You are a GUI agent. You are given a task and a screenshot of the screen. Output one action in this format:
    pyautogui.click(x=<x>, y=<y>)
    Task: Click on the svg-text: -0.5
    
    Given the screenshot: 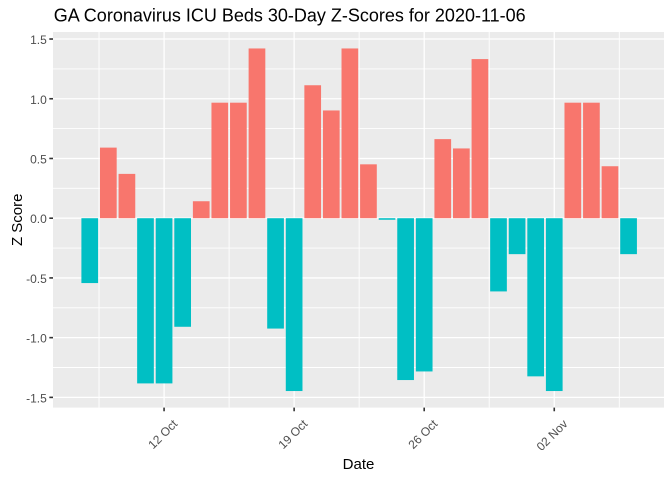 What is the action you would take?
    pyautogui.click(x=36, y=279)
    